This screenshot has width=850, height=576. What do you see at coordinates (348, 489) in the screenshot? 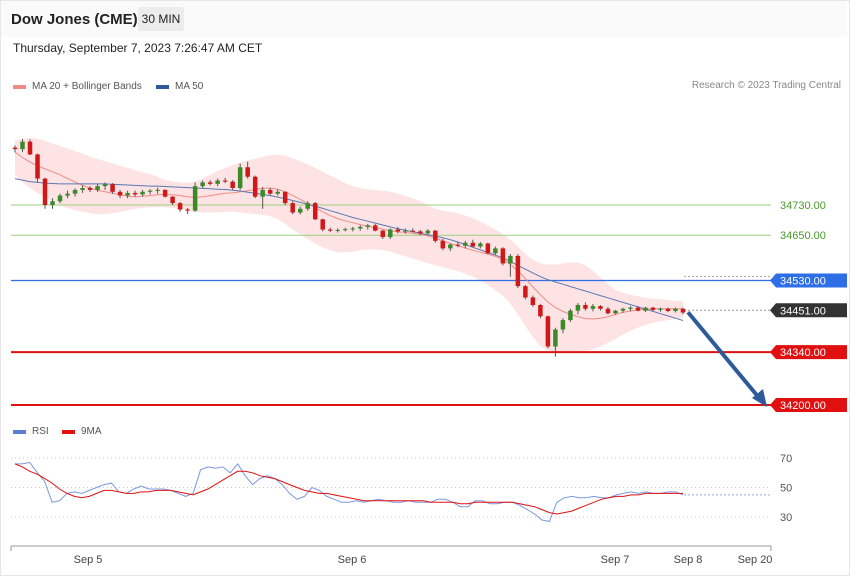
I see `rsi-ma-line` at bounding box center [348, 489].